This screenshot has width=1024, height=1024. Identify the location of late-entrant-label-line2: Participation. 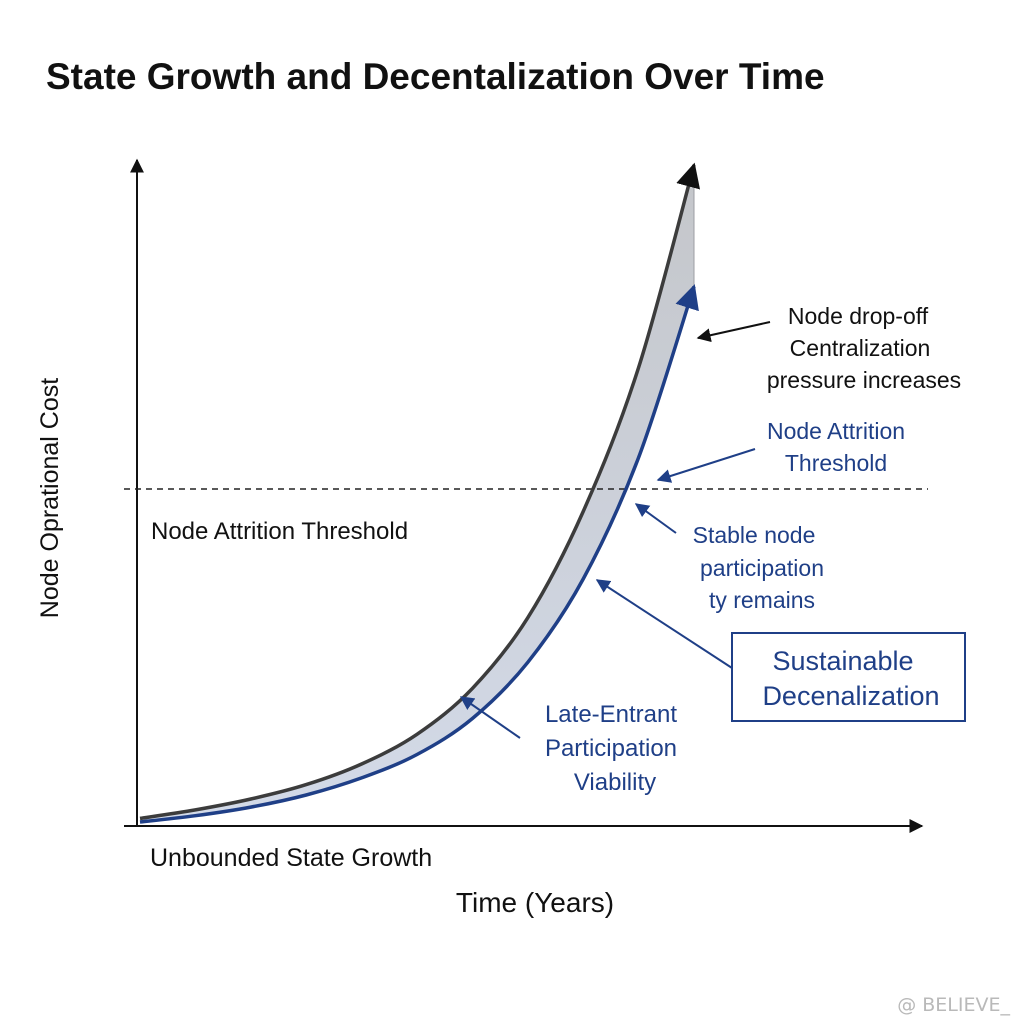
(611, 748).